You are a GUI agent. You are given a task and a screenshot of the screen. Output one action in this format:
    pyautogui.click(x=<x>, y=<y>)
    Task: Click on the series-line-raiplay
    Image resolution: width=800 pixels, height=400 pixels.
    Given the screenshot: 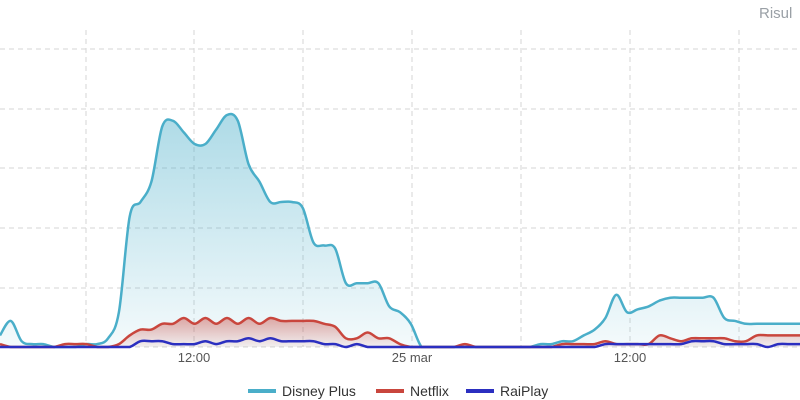 What is the action you would take?
    pyautogui.click(x=400, y=343)
    